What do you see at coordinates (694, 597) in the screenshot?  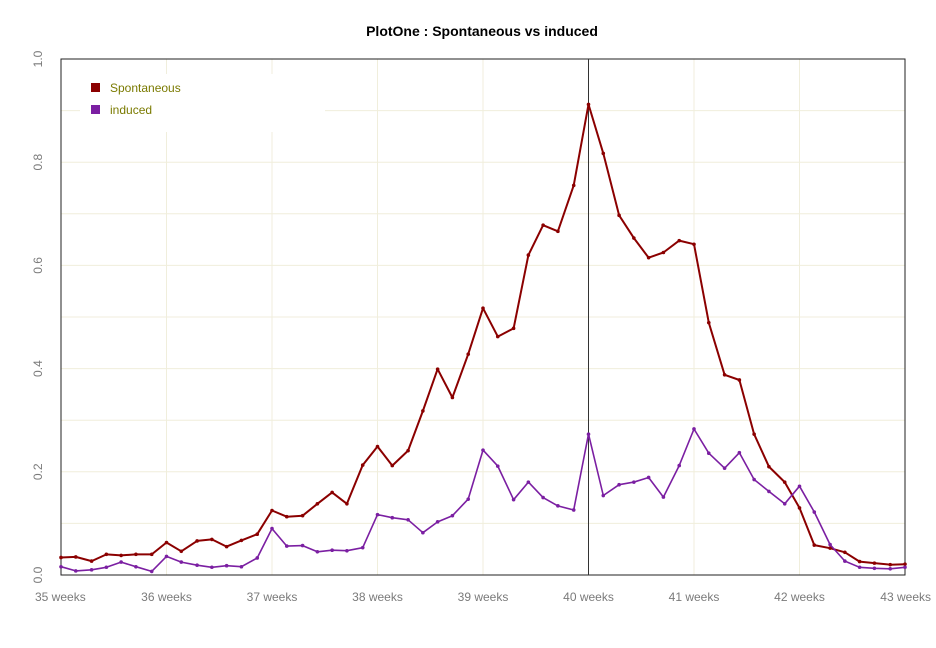 I see `x-tick-label: 41 weeks` at bounding box center [694, 597].